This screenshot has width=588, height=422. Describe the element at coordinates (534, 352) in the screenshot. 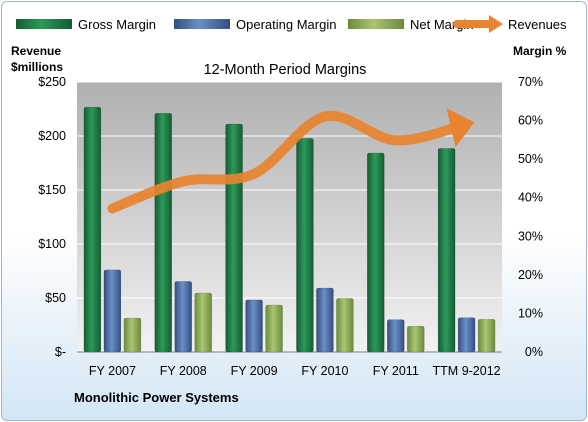

I see `right-tick-label: 0%` at that location.